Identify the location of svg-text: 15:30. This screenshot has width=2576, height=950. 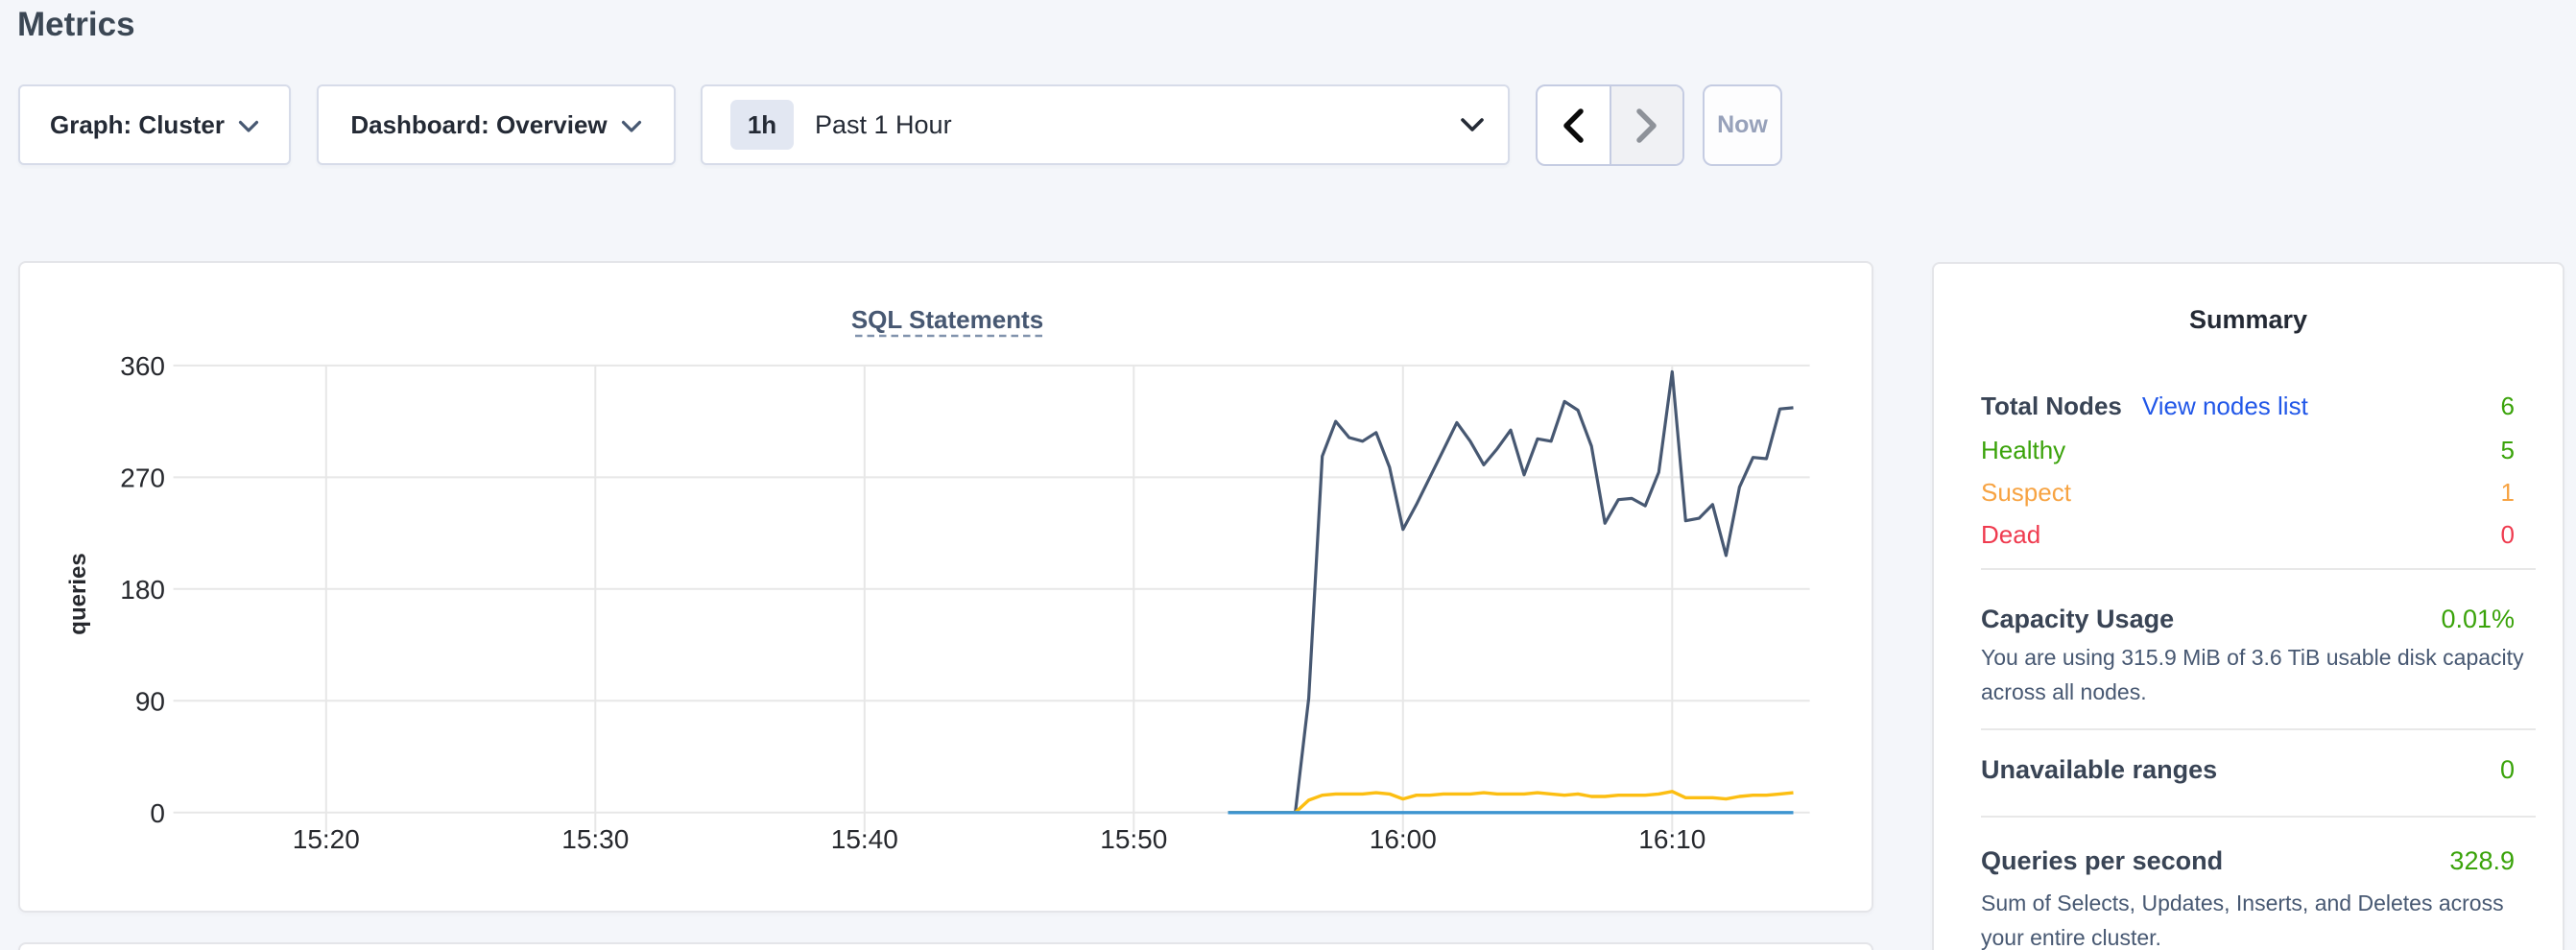
(595, 839).